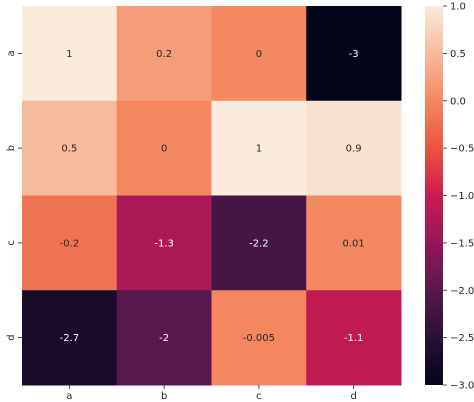 This screenshot has width=474, height=402. I want to click on heatmap-cell-b-b, so click(164, 148).